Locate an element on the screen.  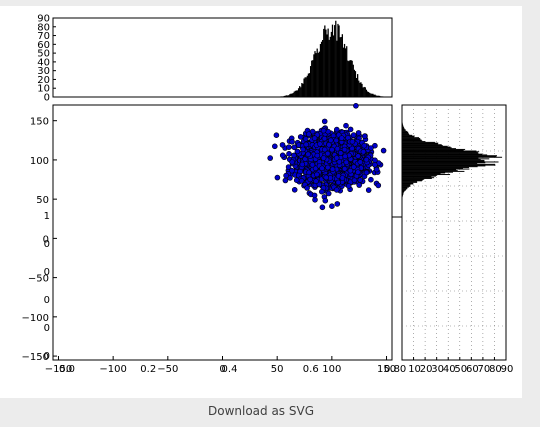
top-hist-bars is located at coordinates (332, 59).